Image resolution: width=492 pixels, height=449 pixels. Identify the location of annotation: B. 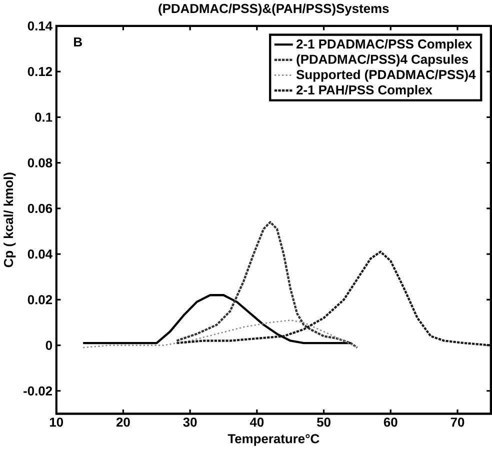
(78, 41).